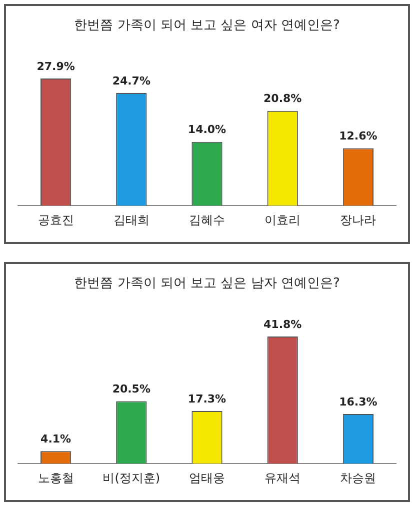 This screenshot has height=511, width=416. Describe the element at coordinates (282, 219) in the screenshot. I see `x-tick-label: 이효리` at that location.